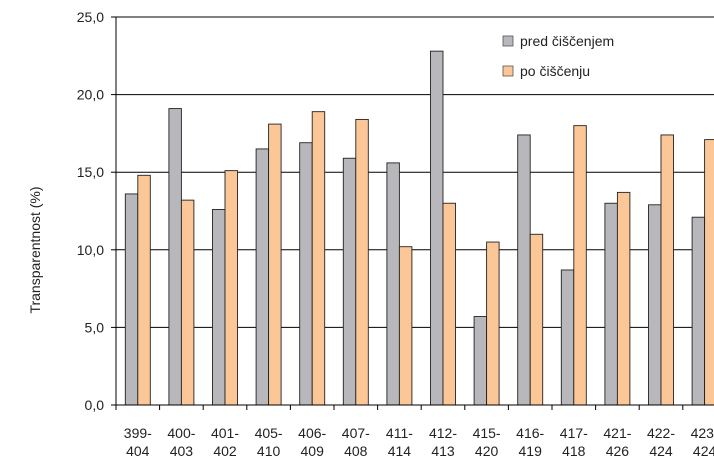 The width and height of the screenshot is (714, 460). I want to click on x-tick-label-line2: 402, so click(225, 451).